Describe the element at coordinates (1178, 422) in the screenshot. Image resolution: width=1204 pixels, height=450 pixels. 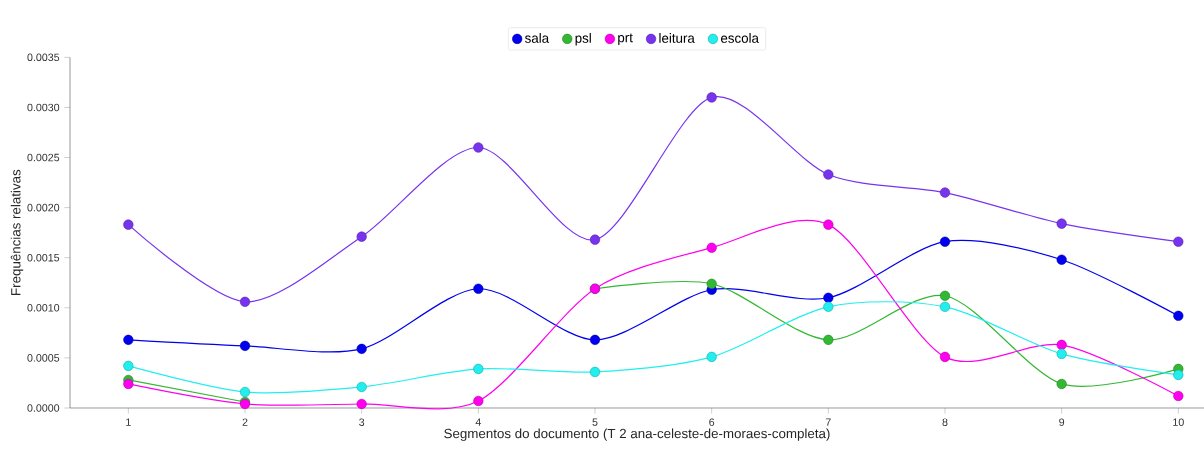
I see `x-tick-label: 10` at that location.